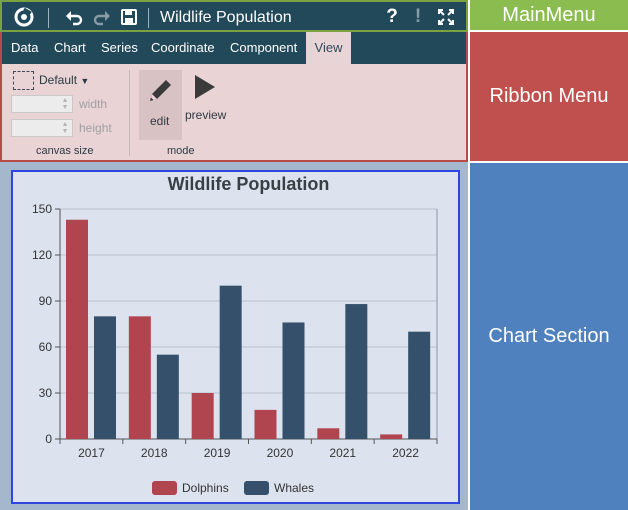 The image size is (628, 510). What do you see at coordinates (405, 453) in the screenshot?
I see `x-tick-label: 2022` at bounding box center [405, 453].